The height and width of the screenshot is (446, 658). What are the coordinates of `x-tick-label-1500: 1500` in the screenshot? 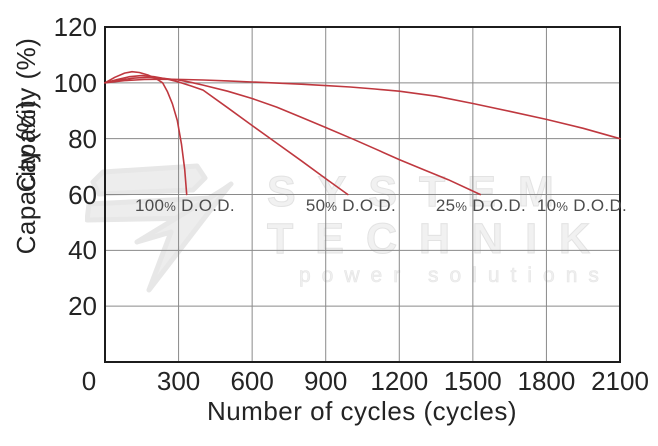 It's located at (472, 381).